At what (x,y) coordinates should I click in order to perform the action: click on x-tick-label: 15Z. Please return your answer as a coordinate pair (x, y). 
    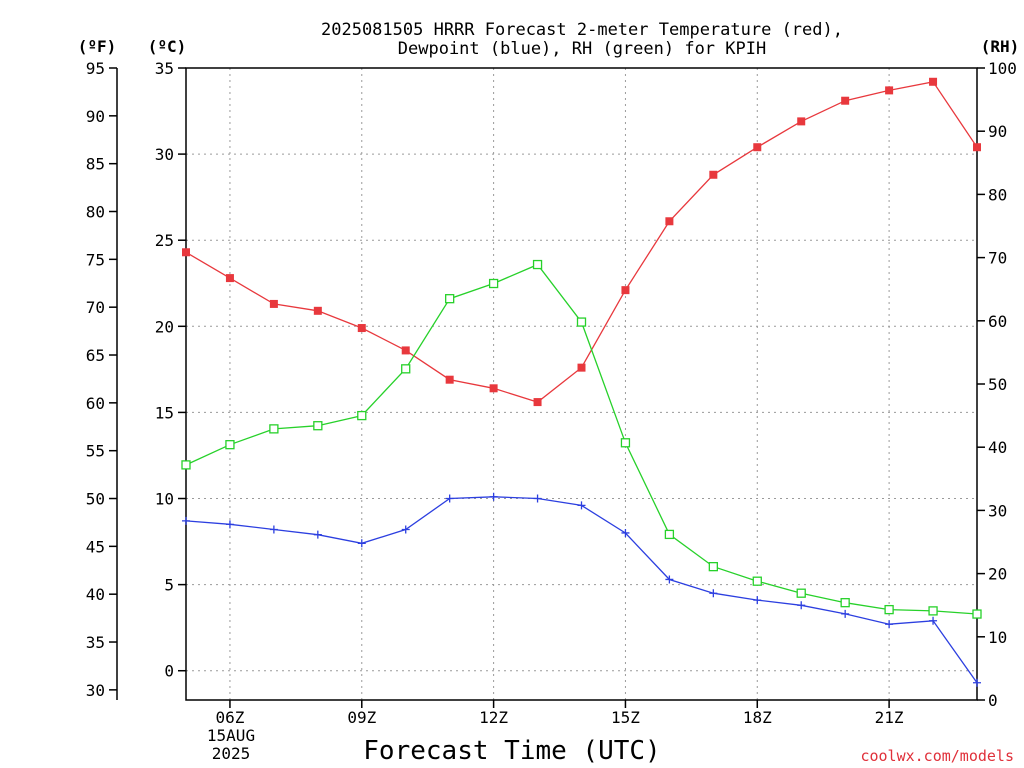
    Looking at the image, I should click on (625, 717).